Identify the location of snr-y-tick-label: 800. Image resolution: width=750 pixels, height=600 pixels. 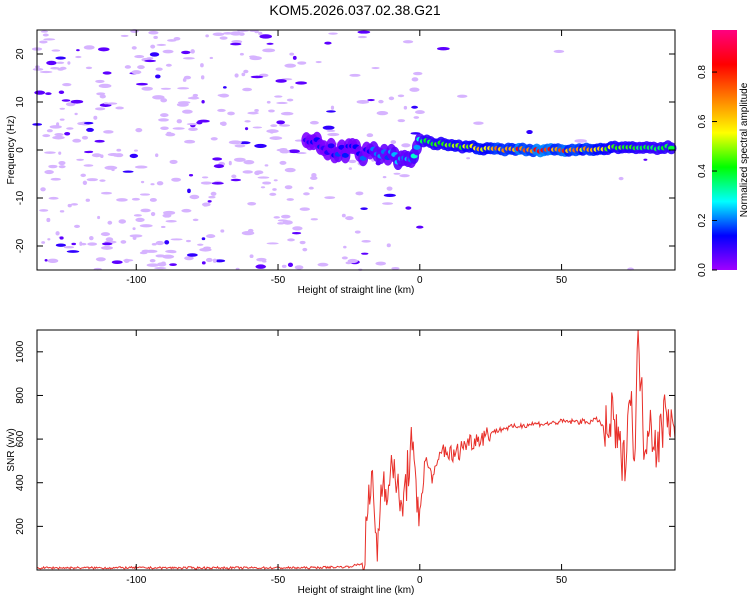
(20, 395).